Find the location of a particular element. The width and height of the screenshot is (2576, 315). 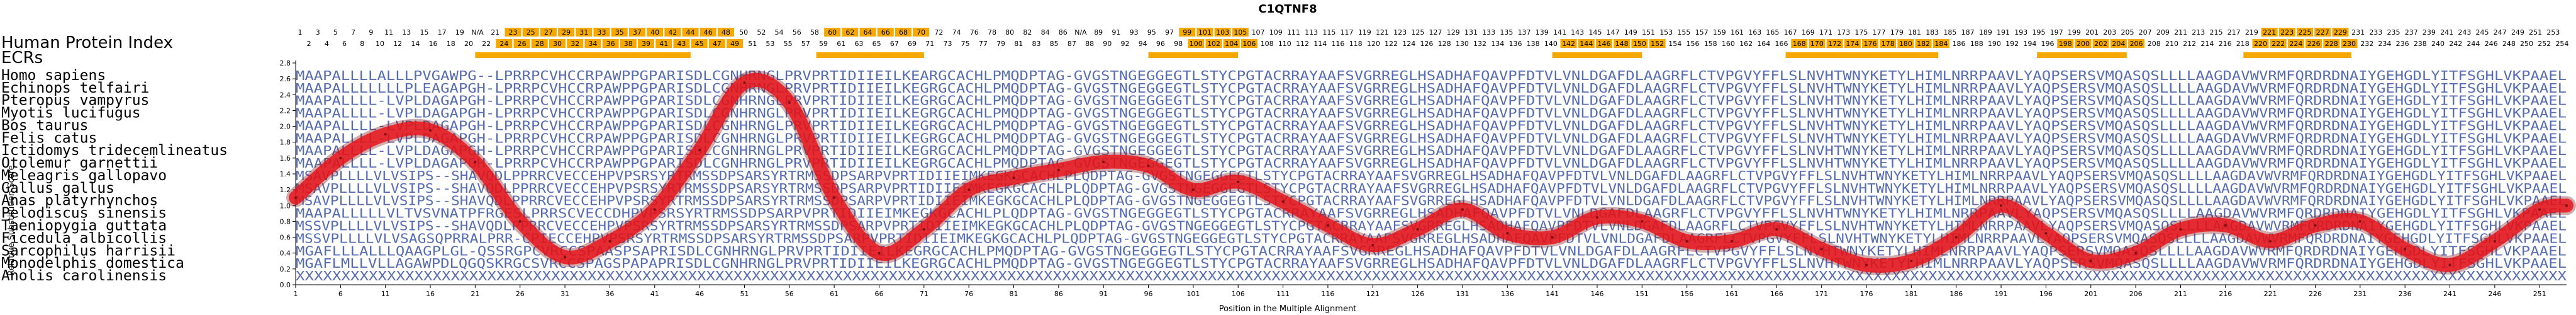

hpi-label: 183 is located at coordinates (1932, 32).